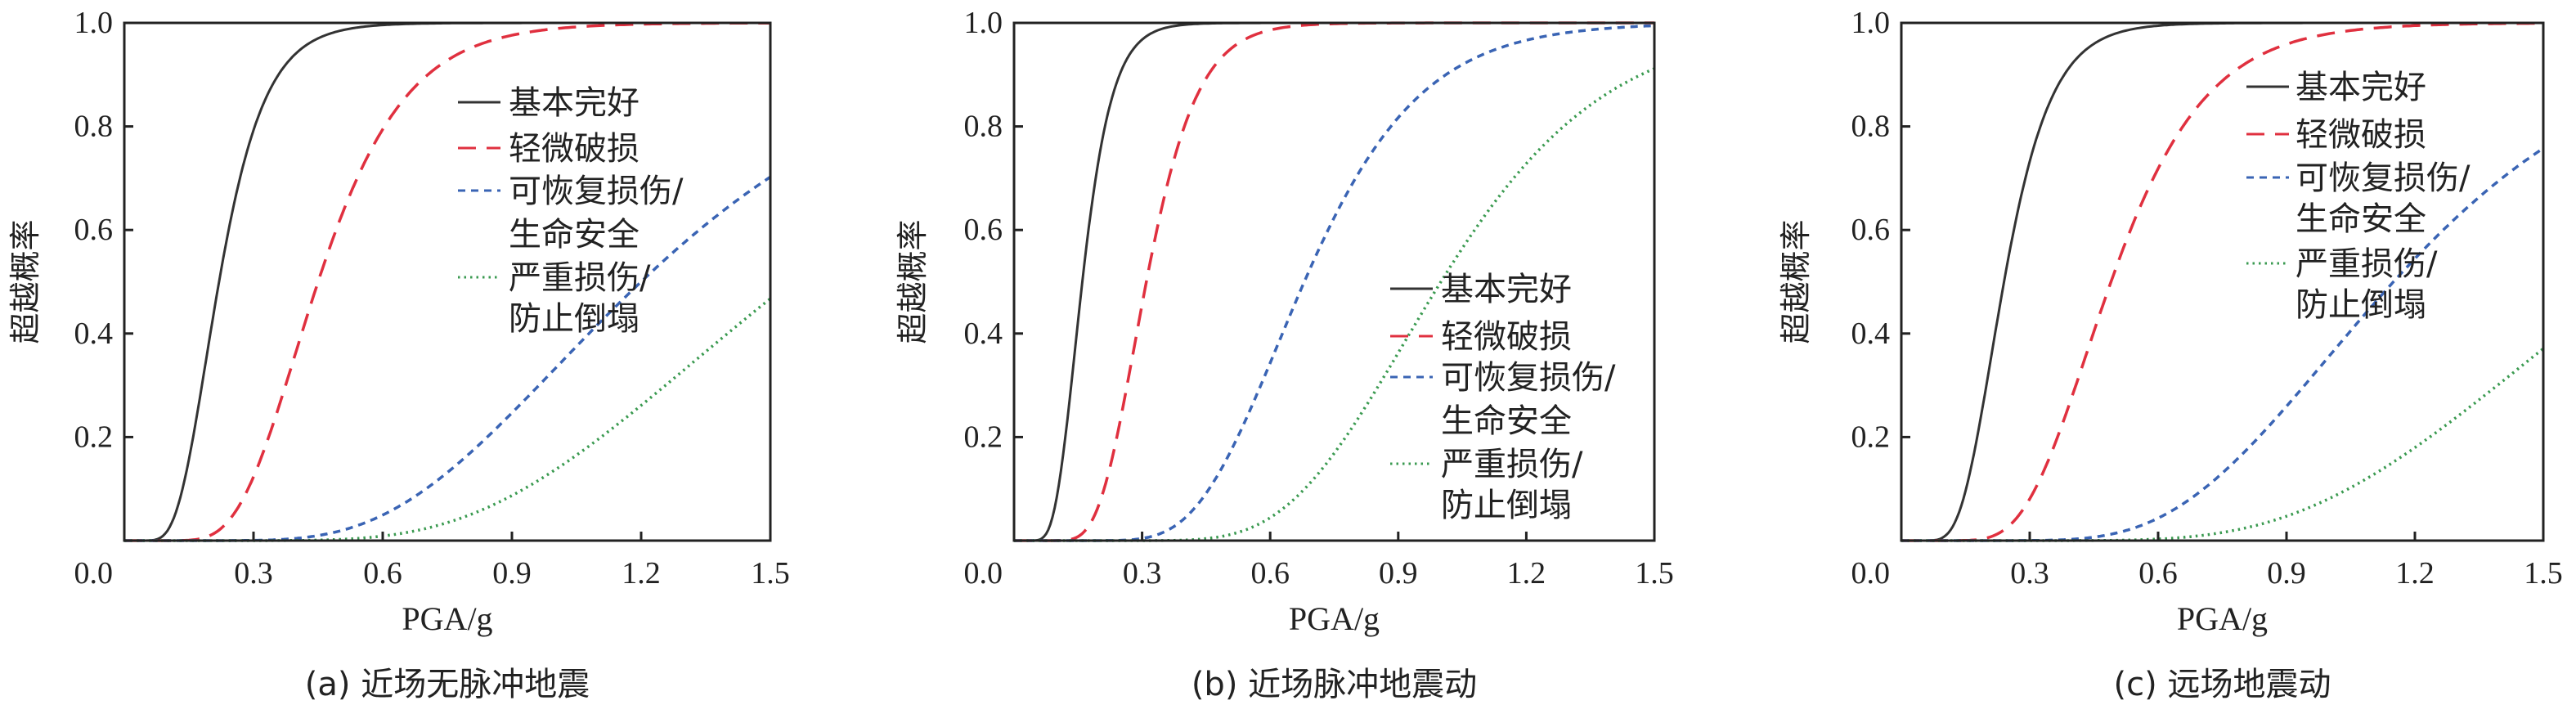 The image size is (2576, 714). I want to click on panel-caption: (c) 远场地震动, so click(2222, 684).